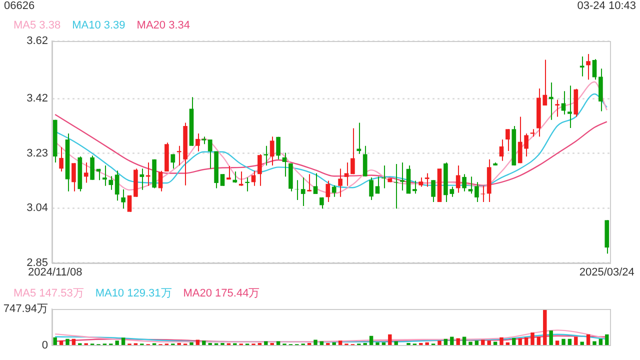 The height and width of the screenshot is (360, 640). What do you see at coordinates (133, 294) in the screenshot?
I see `text: MA10 129.31万` at bounding box center [133, 294].